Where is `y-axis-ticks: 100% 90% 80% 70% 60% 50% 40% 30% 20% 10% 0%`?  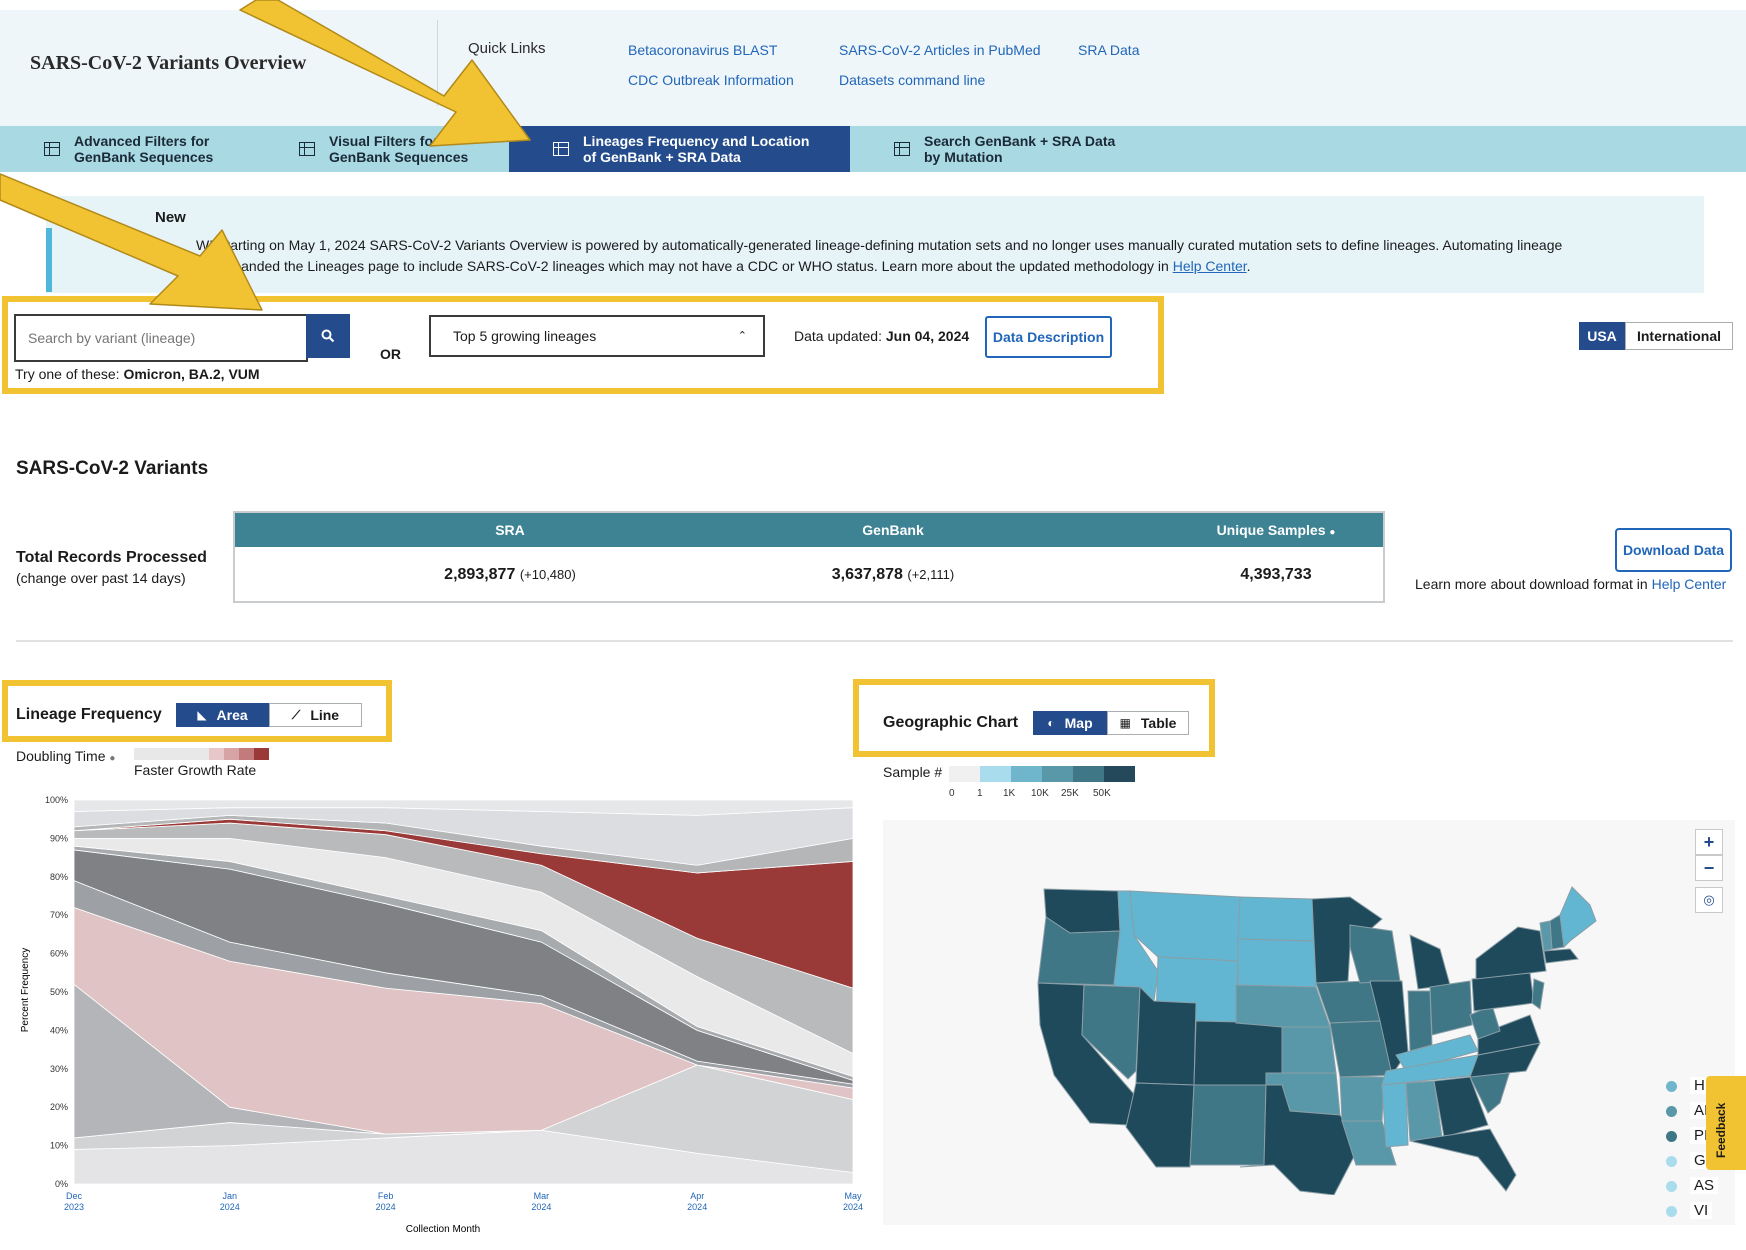 y-axis-ticks: 100% 90% 80% 70% 60% 50% 40% 30% 20% 10% 0% is located at coordinates (56, 992).